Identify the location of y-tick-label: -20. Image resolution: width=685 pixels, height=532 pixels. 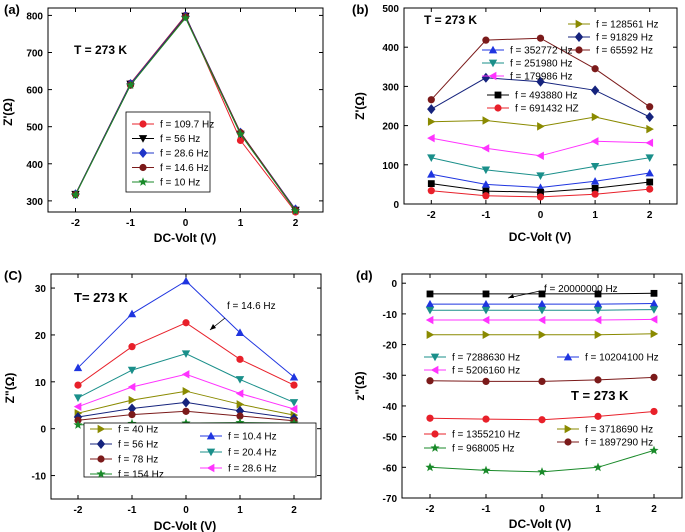
(390, 346).